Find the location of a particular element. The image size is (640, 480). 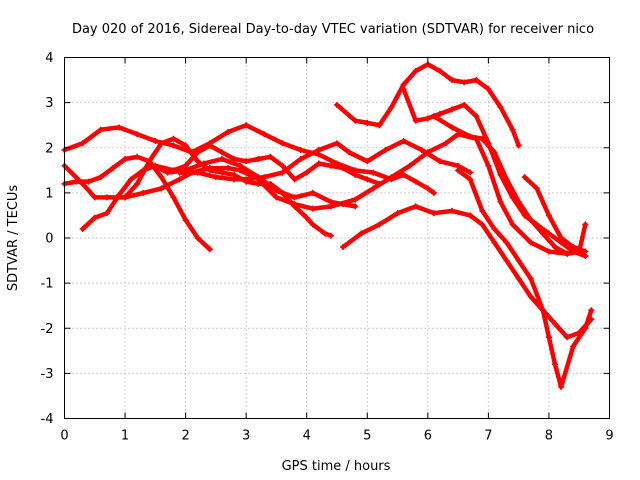

series-arc11 is located at coordinates (509, 185).